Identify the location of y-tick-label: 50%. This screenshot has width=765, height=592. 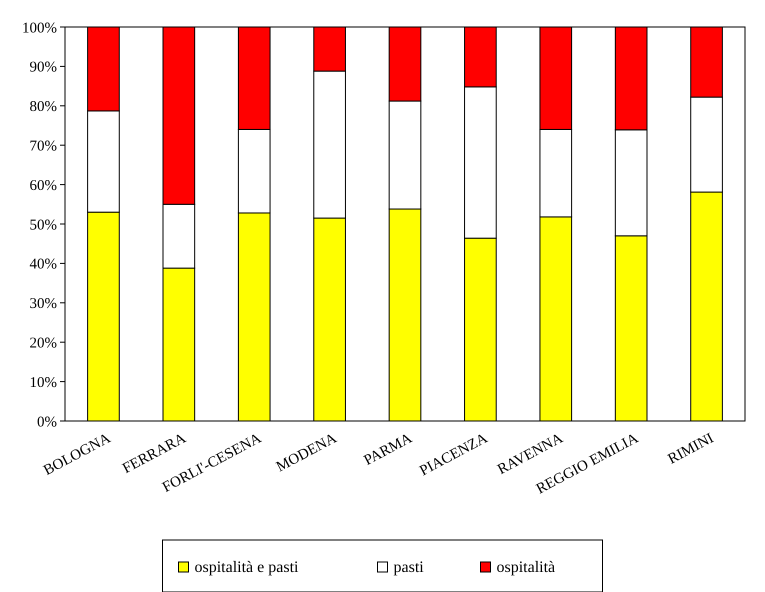
(43, 225).